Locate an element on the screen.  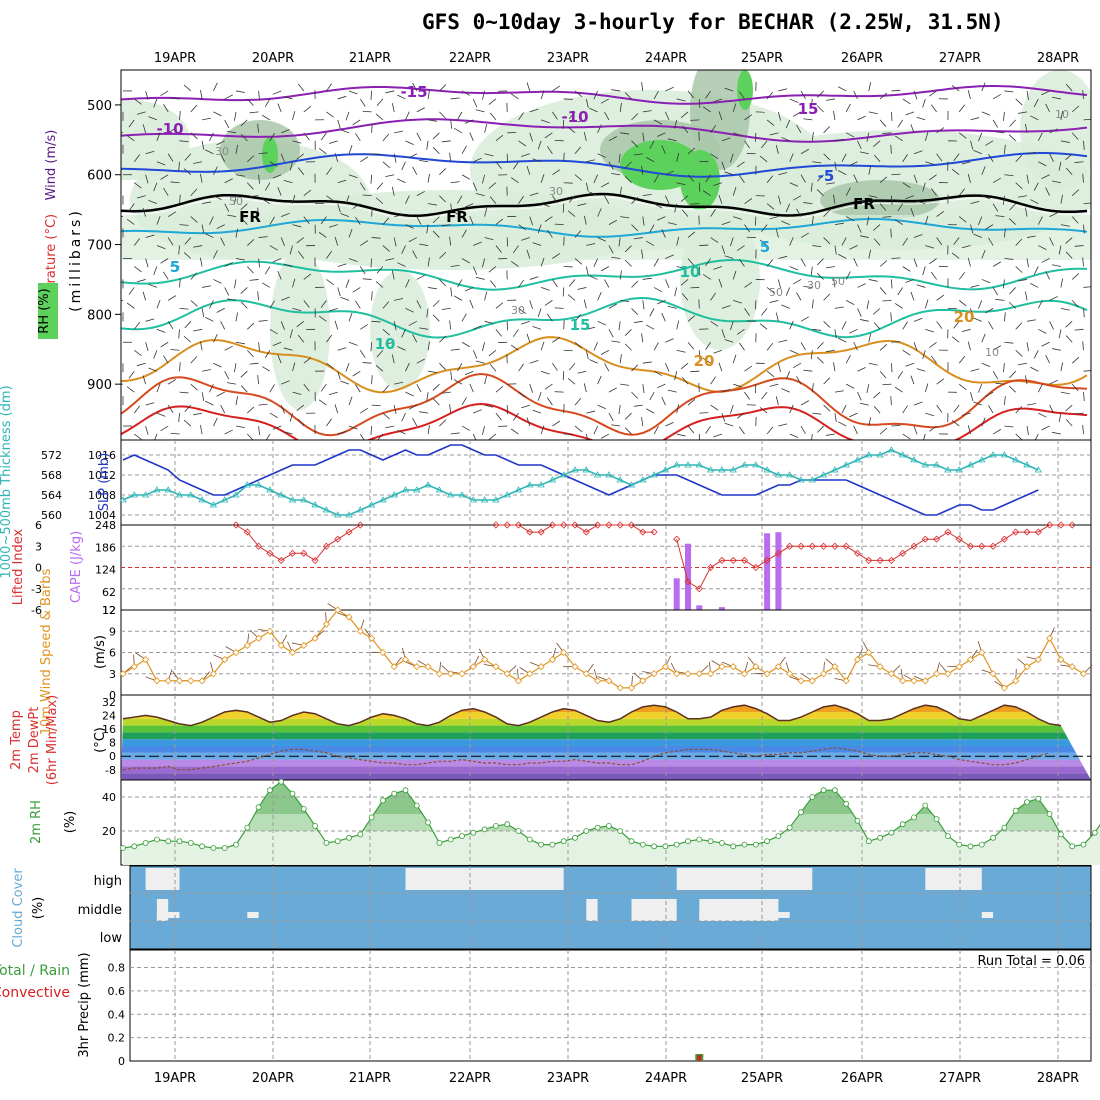
rh2m-tick-label: 20 is located at coordinates (109, 831).